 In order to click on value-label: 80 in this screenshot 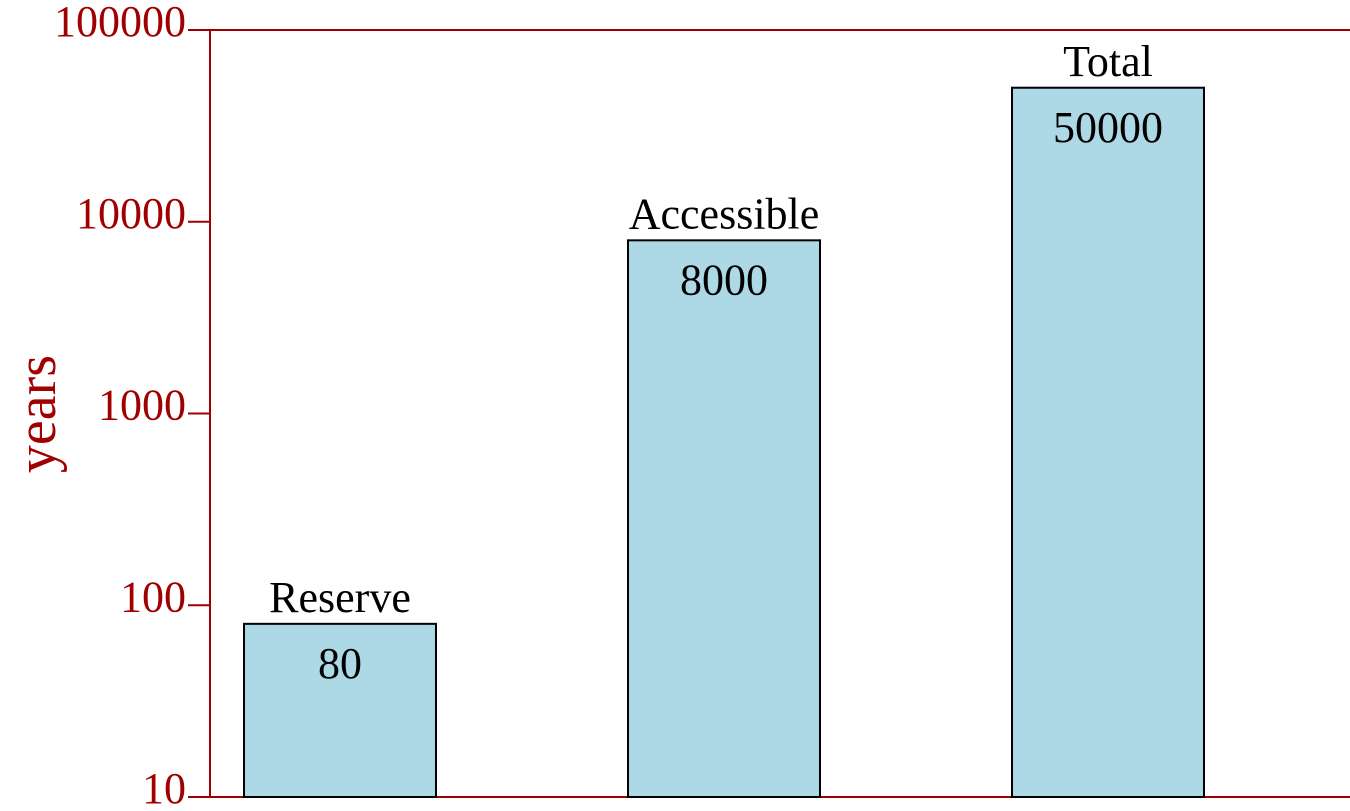, I will do `click(340, 663)`.